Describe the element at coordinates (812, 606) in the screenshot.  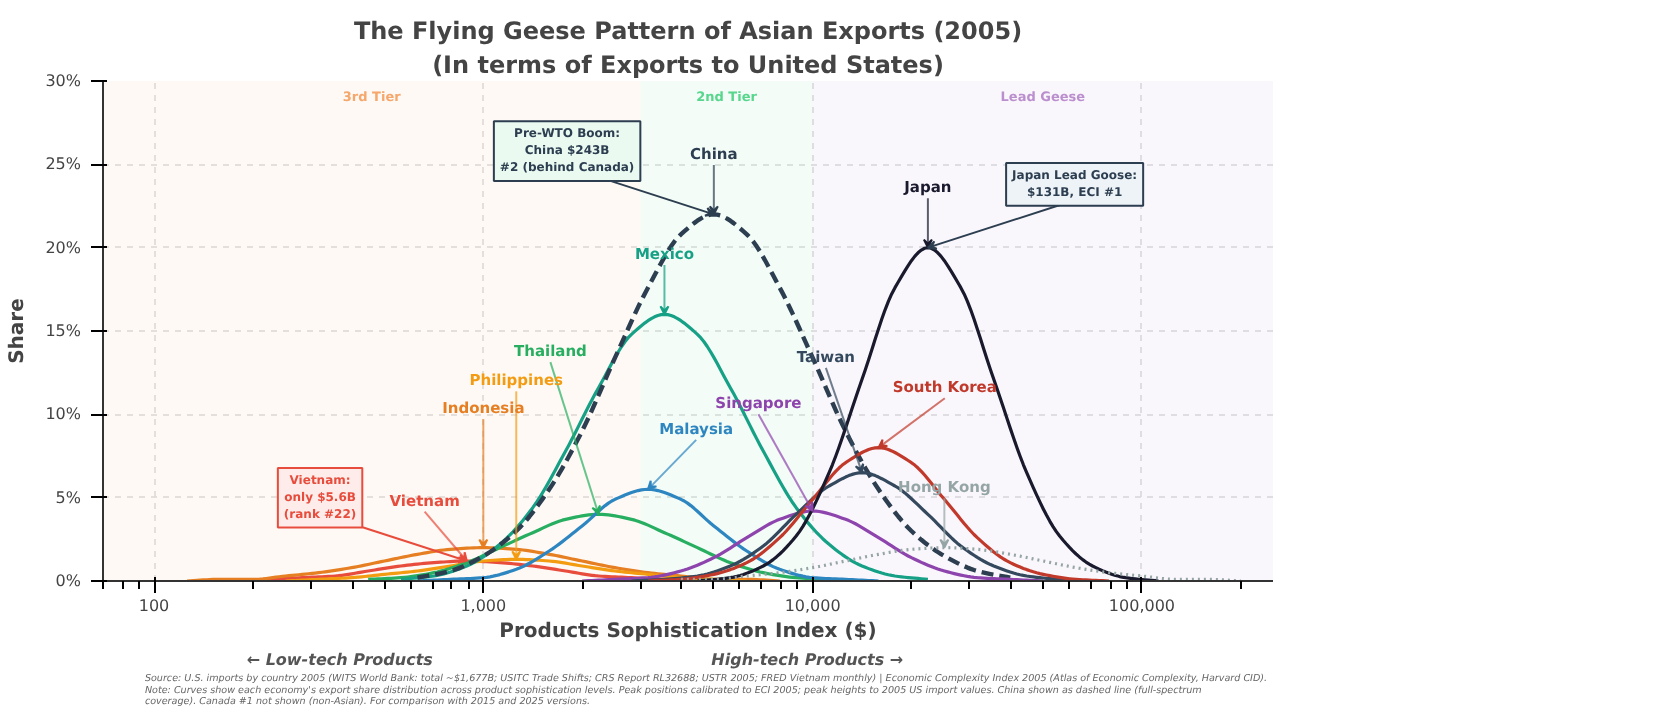
I see `x-tick-label: 10,000` at that location.